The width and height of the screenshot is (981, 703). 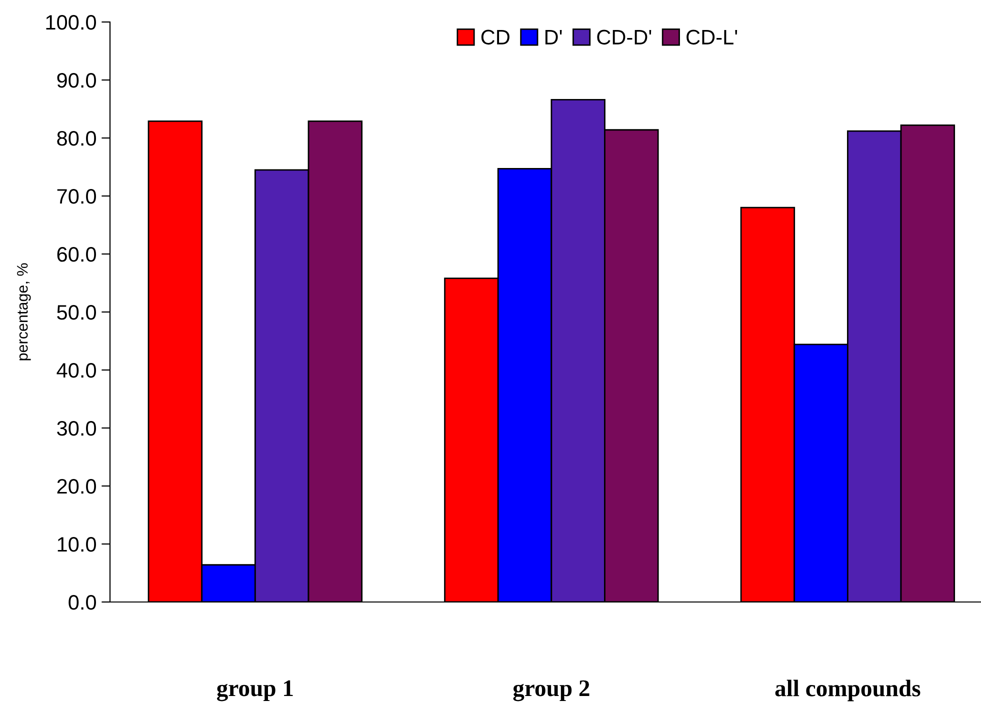 I want to click on legend-label: CD-L', so click(x=712, y=37).